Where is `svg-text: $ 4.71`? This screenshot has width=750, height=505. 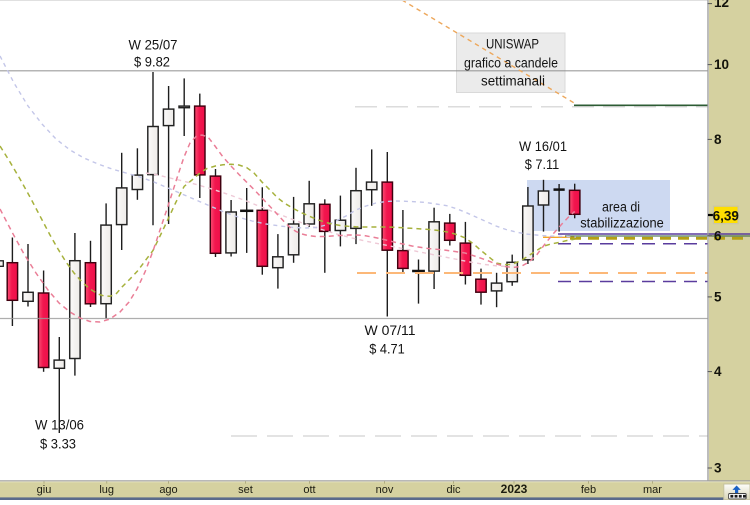 svg-text: $ 4.71 is located at coordinates (387, 349).